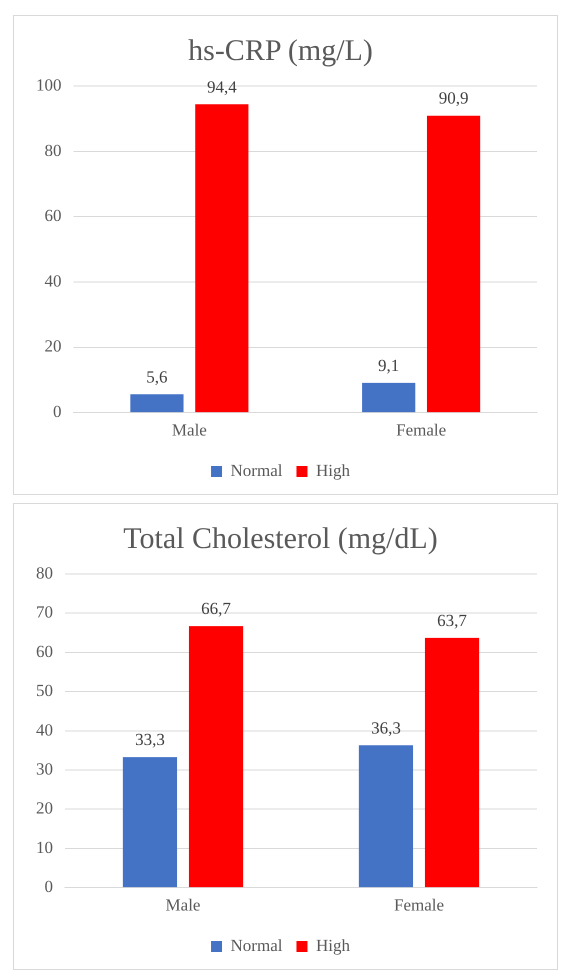 The height and width of the screenshot is (972, 562). I want to click on data-label: 94,4, so click(222, 86).